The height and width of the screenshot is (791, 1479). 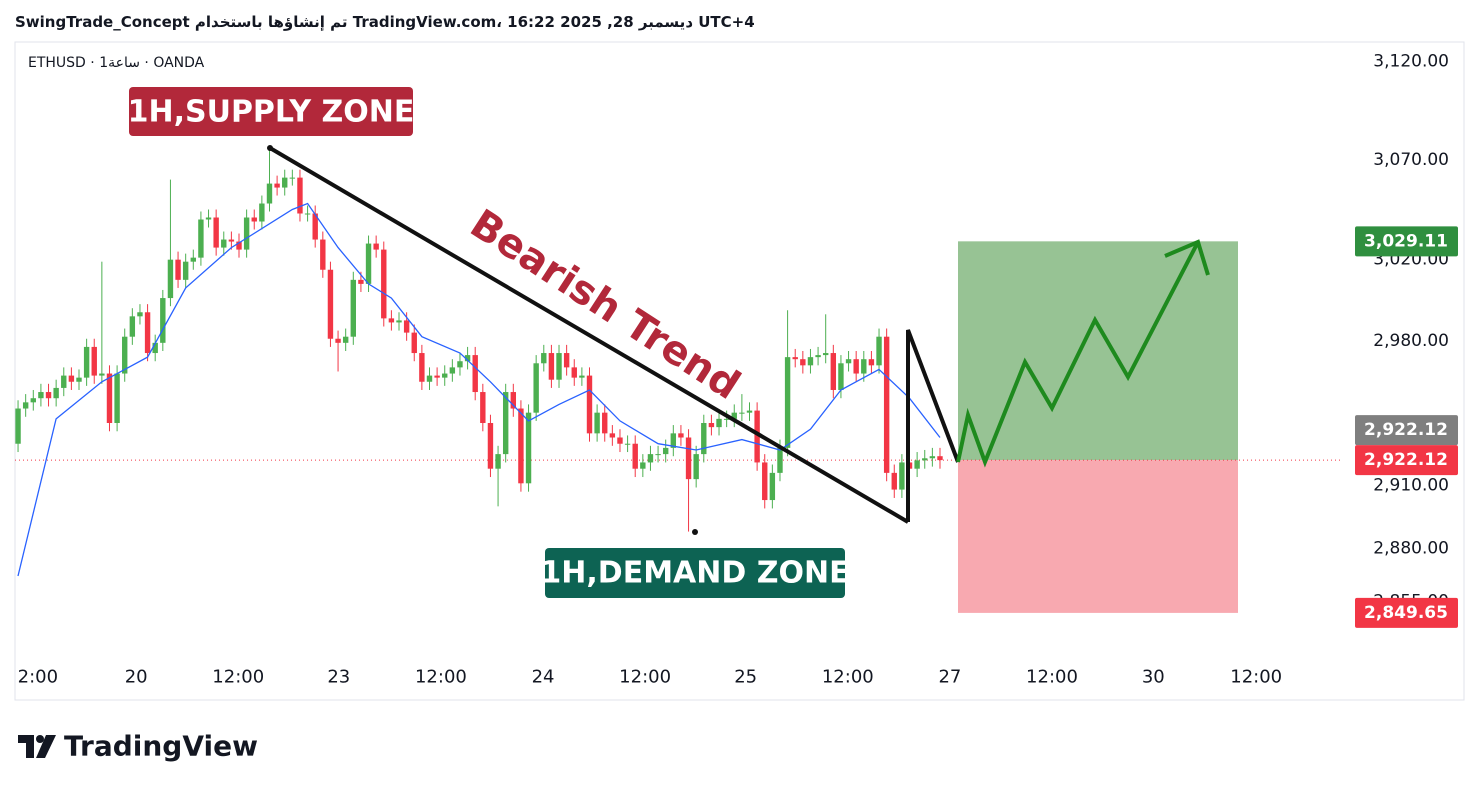 I want to click on logo-text: TradingView, so click(x=161, y=746).